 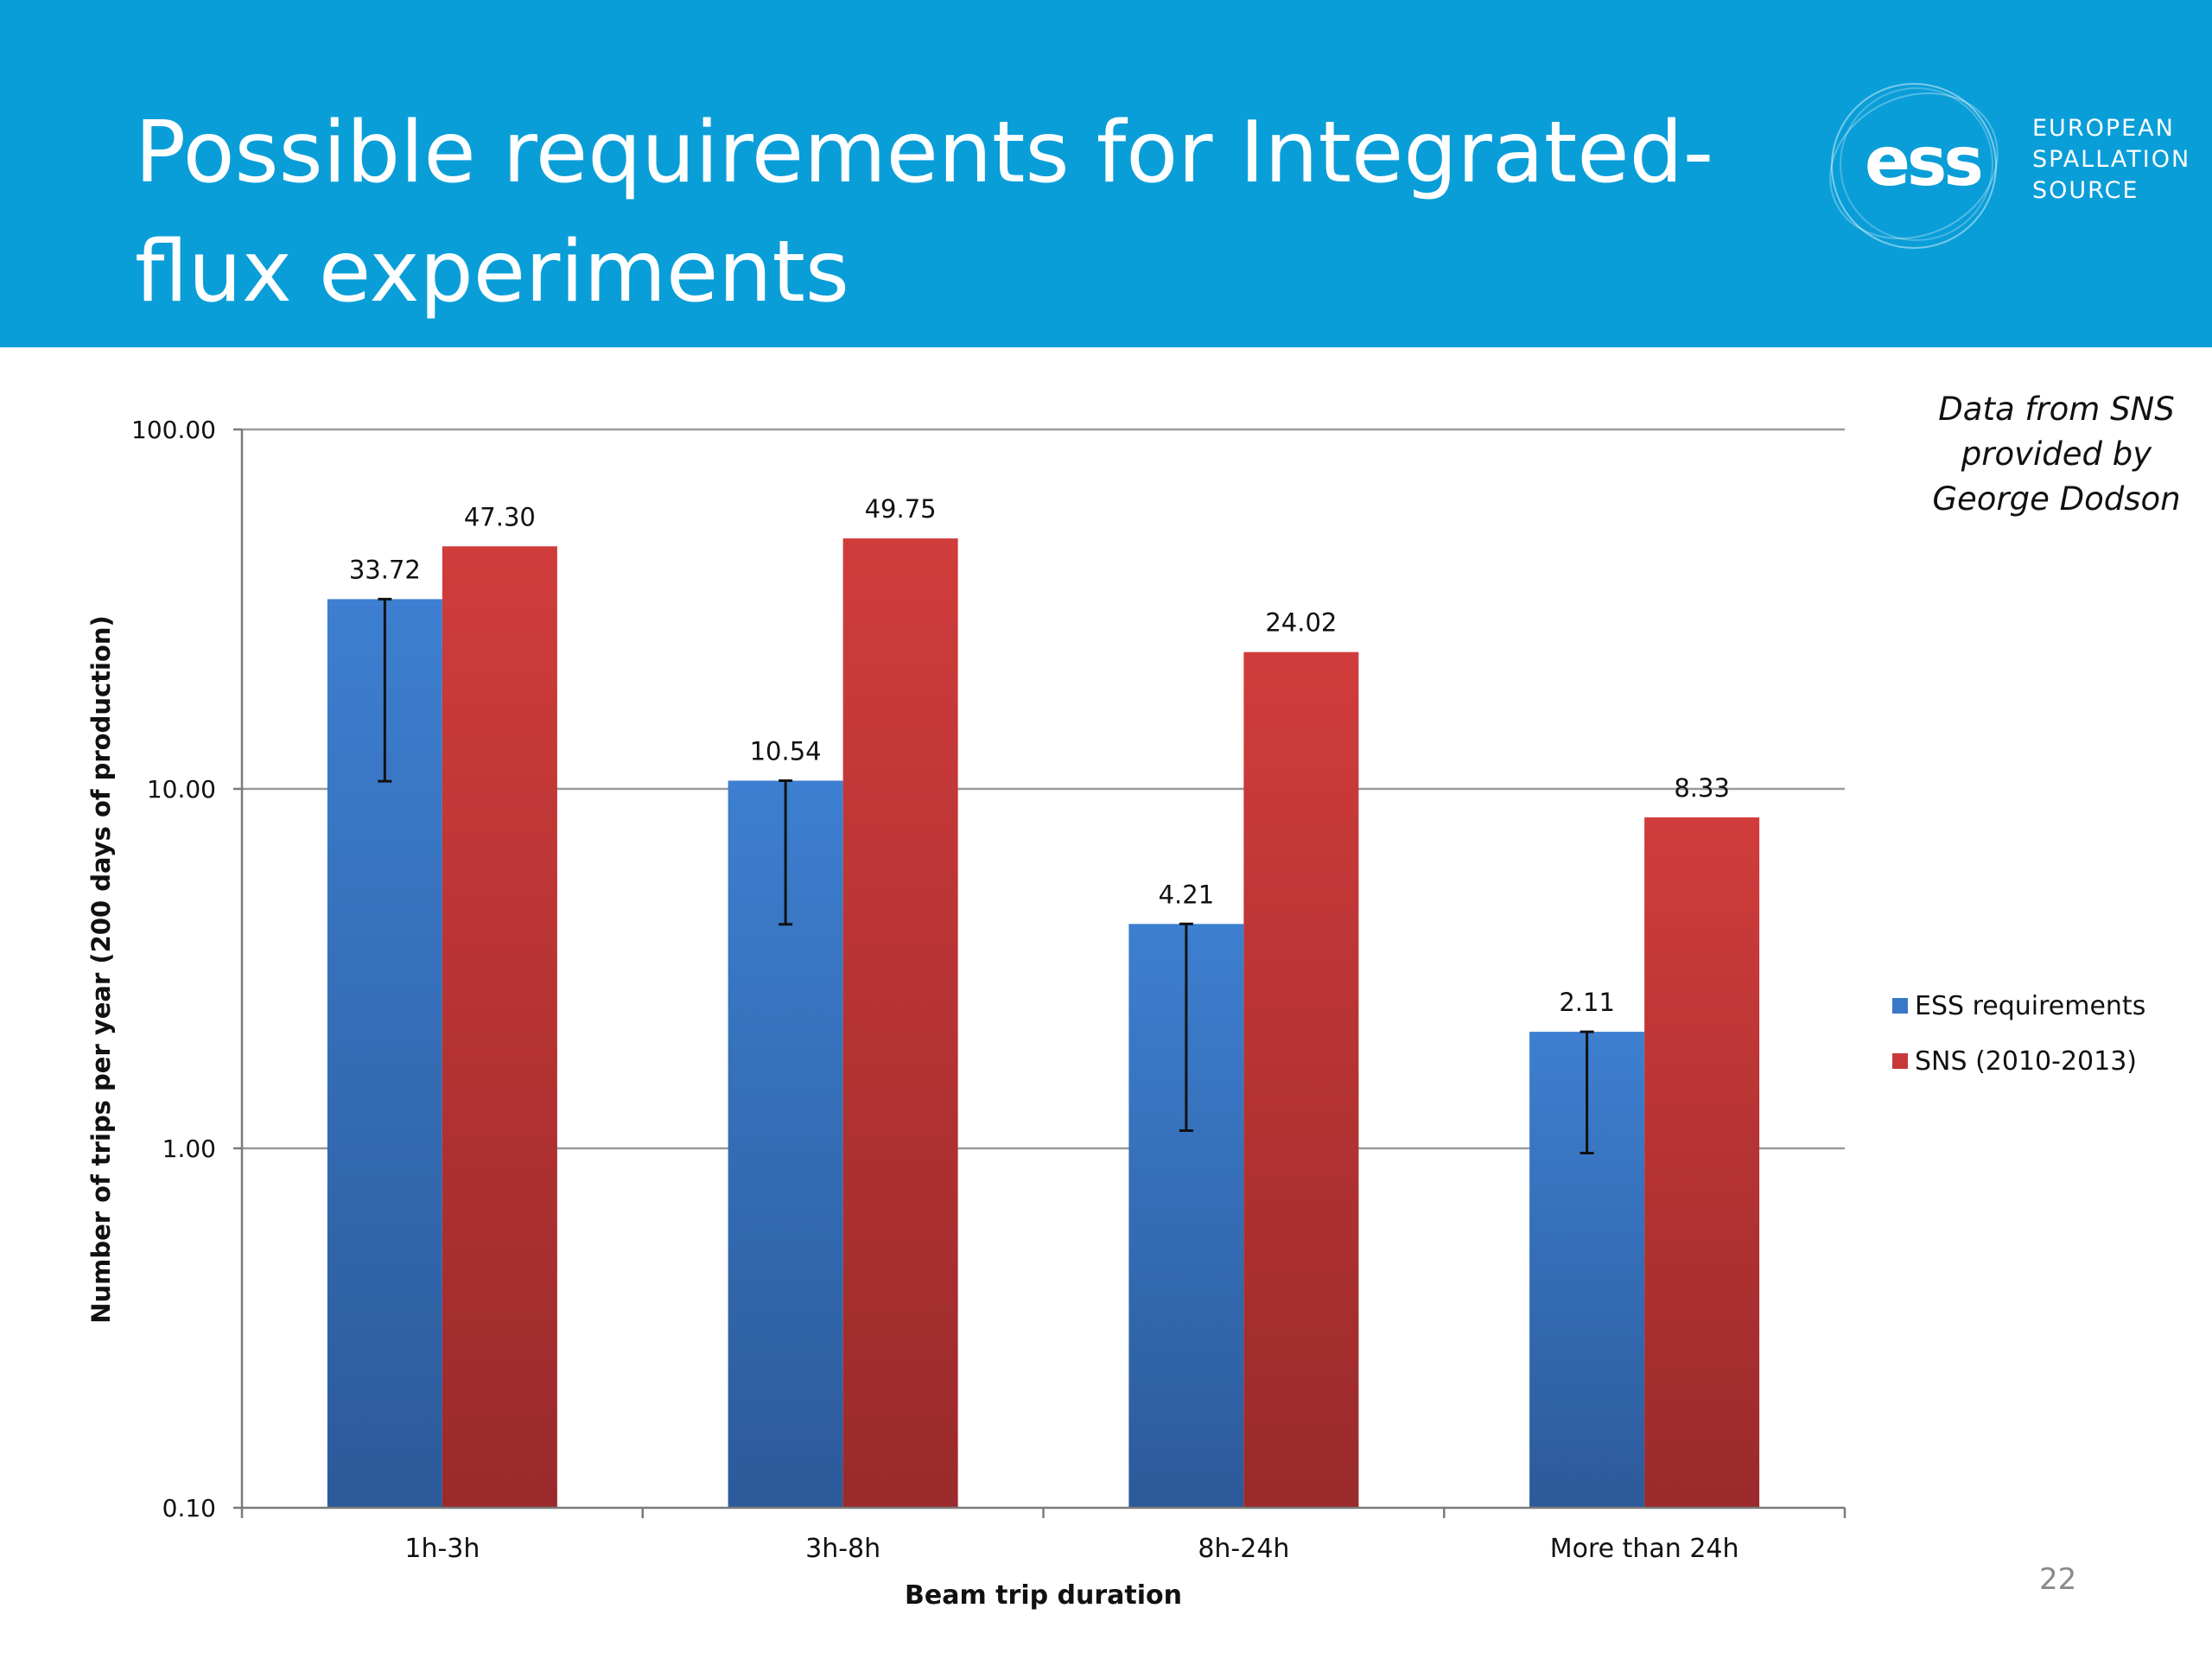 I want to click on chart-legend: ESS requirements SNS (2010-2013), so click(x=2018, y=1033).